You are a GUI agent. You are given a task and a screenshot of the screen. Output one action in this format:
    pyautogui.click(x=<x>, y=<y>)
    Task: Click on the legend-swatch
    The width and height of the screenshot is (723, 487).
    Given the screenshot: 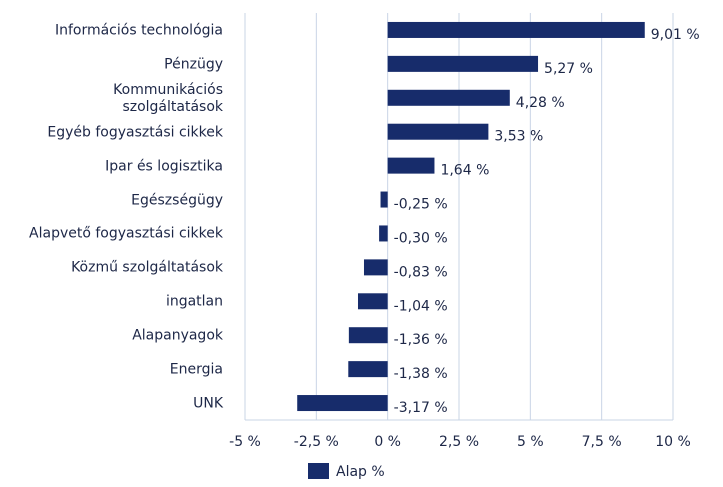 What is the action you would take?
    pyautogui.click(x=318, y=471)
    